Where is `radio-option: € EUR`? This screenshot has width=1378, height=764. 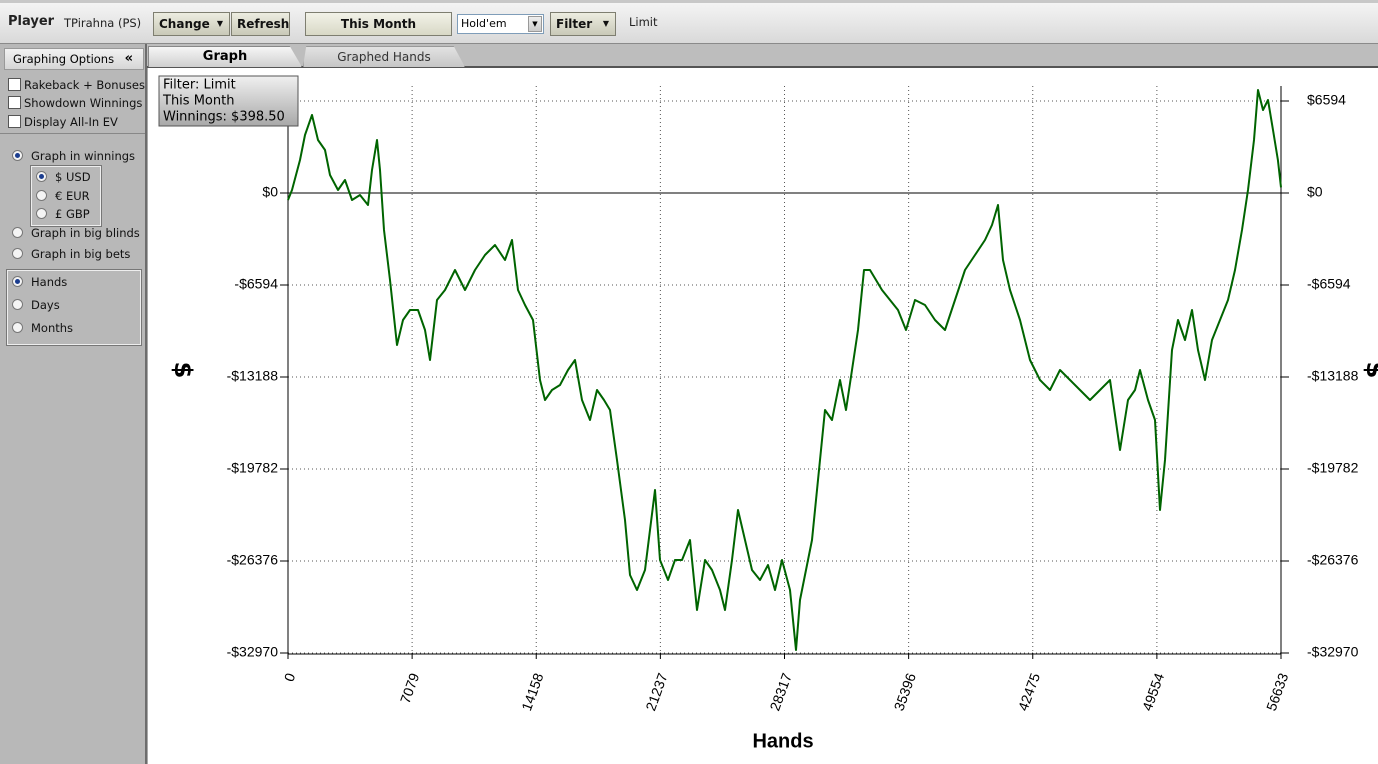 radio-option: € EUR is located at coordinates (63, 196).